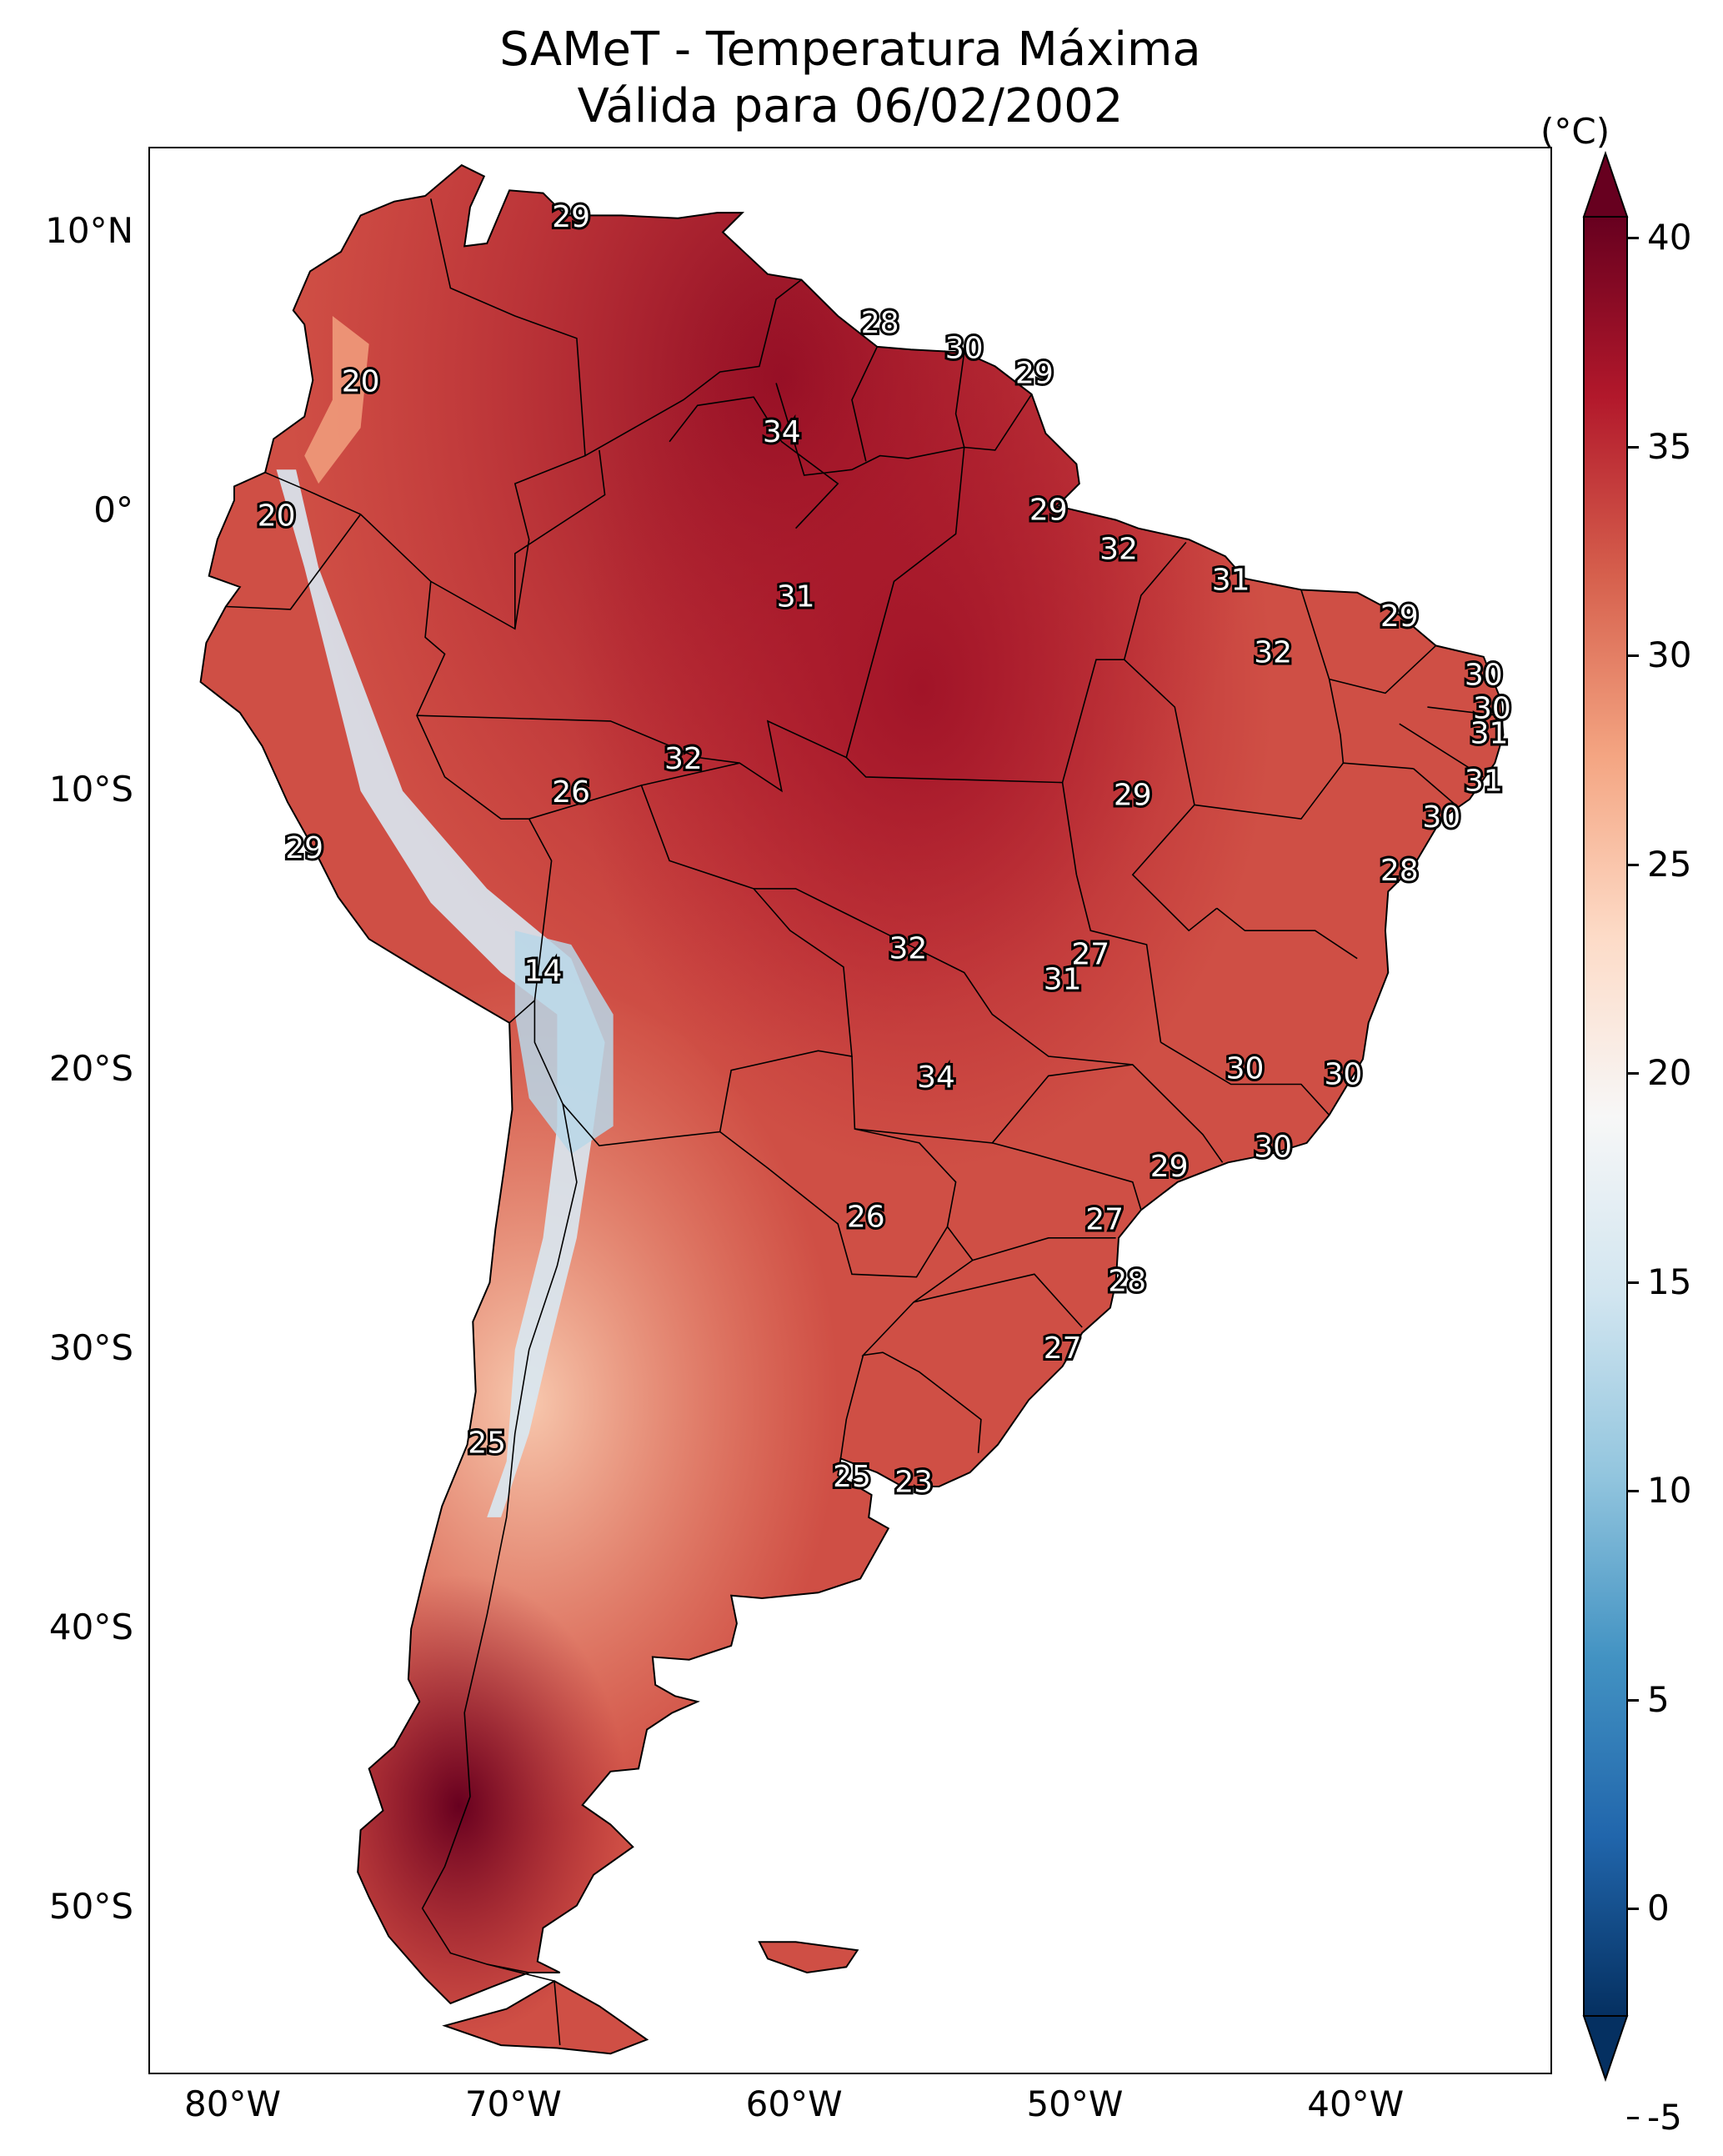 This screenshot has height=2156, width=1723. I want to click on x-tick-label: 70°W, so click(513, 2103).